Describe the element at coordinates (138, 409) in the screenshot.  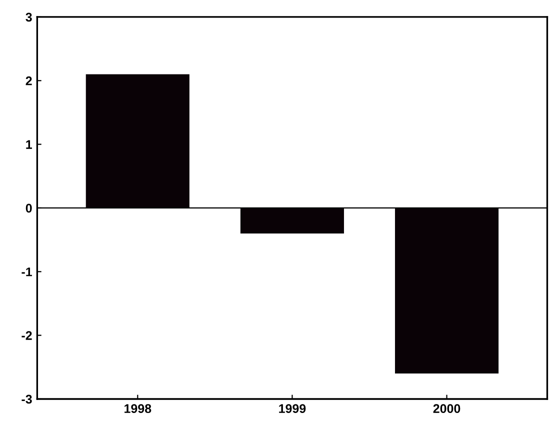
I see `x-tick-label: 1998` at that location.